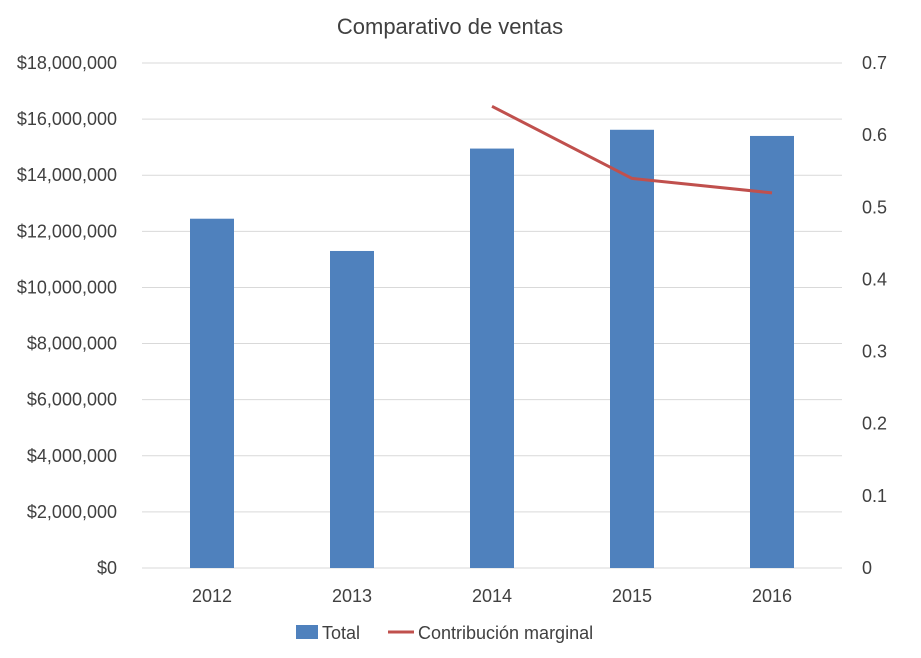  I want to click on left-tick-label: $8,000,000, so click(72, 344).